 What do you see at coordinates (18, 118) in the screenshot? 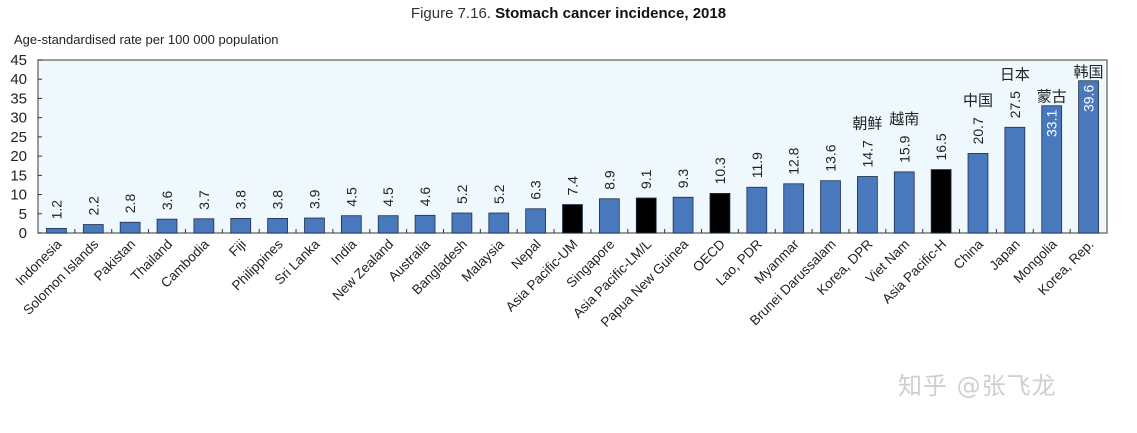
I see `y-tick-label: 30` at bounding box center [18, 118].